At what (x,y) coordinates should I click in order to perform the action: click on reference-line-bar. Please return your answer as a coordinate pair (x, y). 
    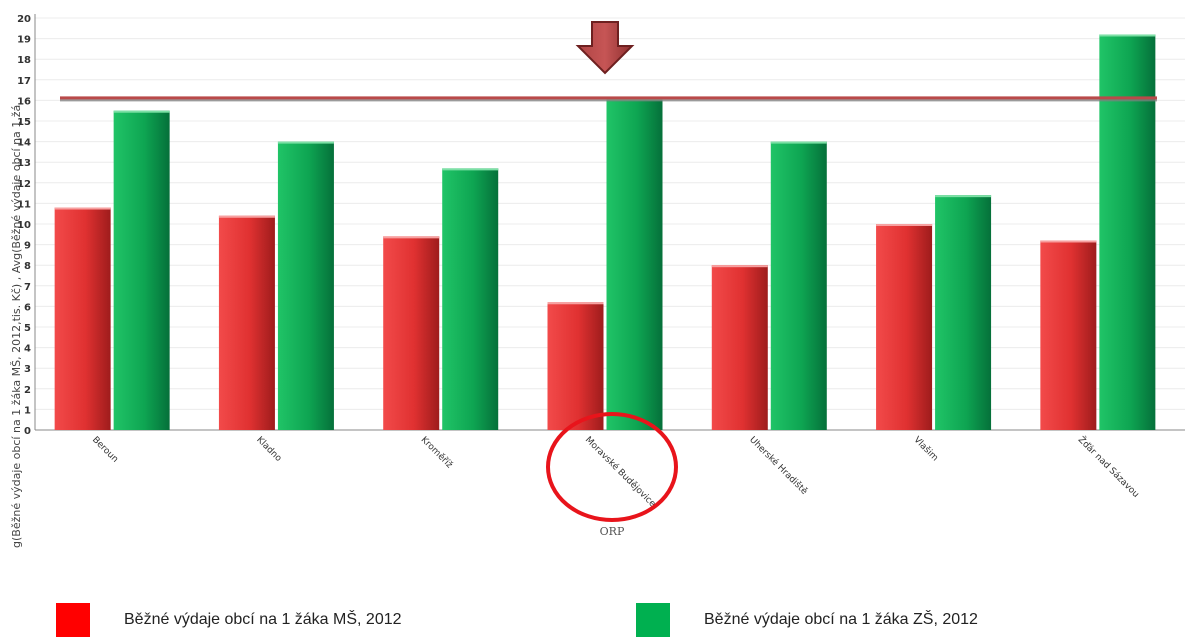
    Looking at the image, I should click on (608, 98).